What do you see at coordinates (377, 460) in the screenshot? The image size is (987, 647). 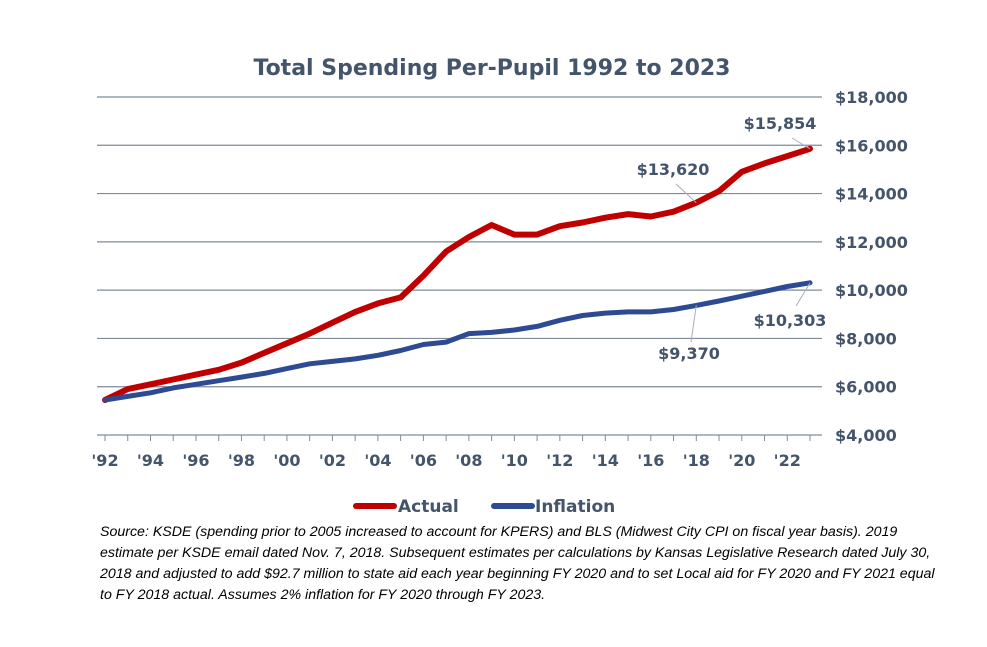 I see `x-tick-label: '04` at bounding box center [377, 460].